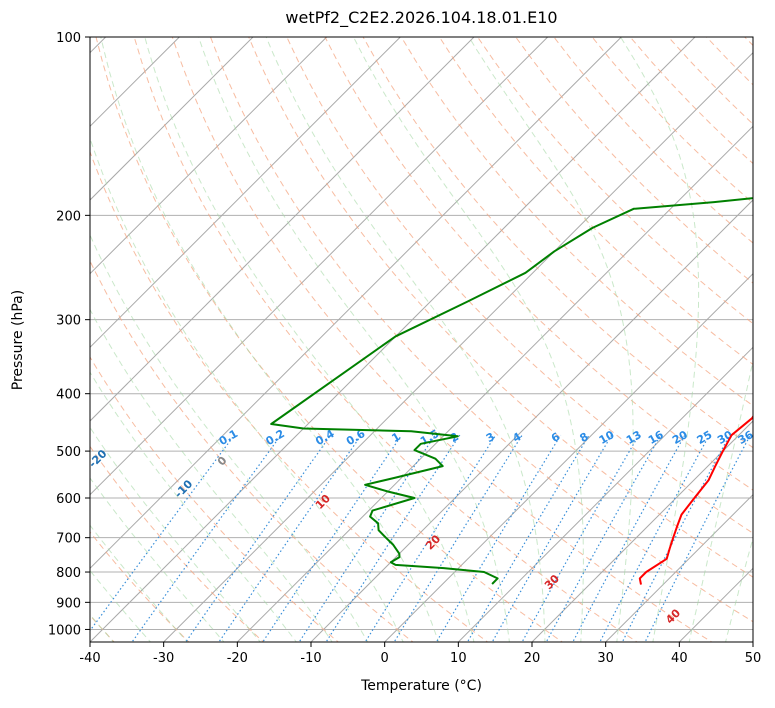 The image size is (775, 708). Describe the element at coordinates (532, 658) in the screenshot. I see `x-tick-label: 20` at that location.